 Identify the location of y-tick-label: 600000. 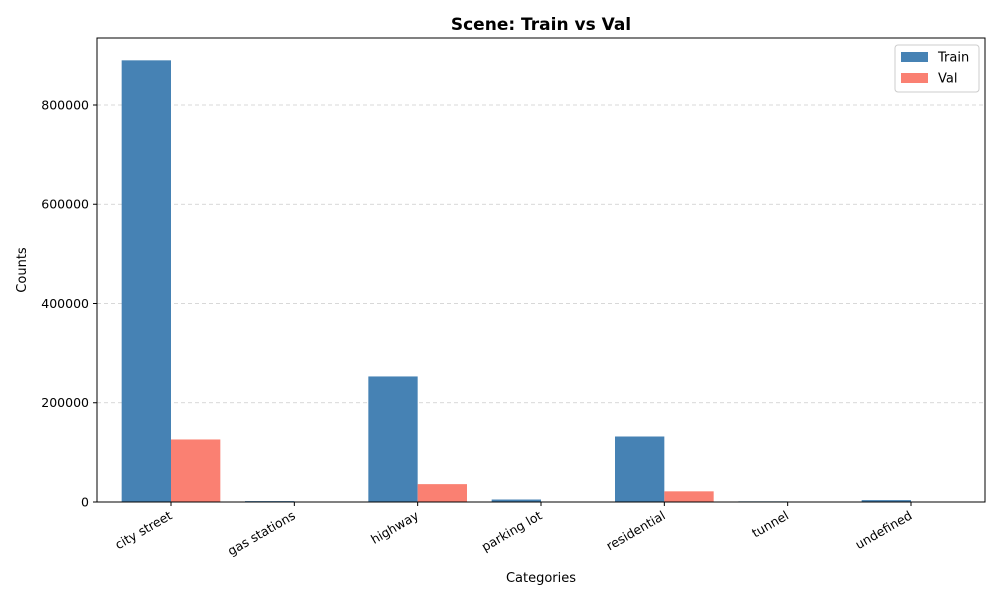
(65, 204).